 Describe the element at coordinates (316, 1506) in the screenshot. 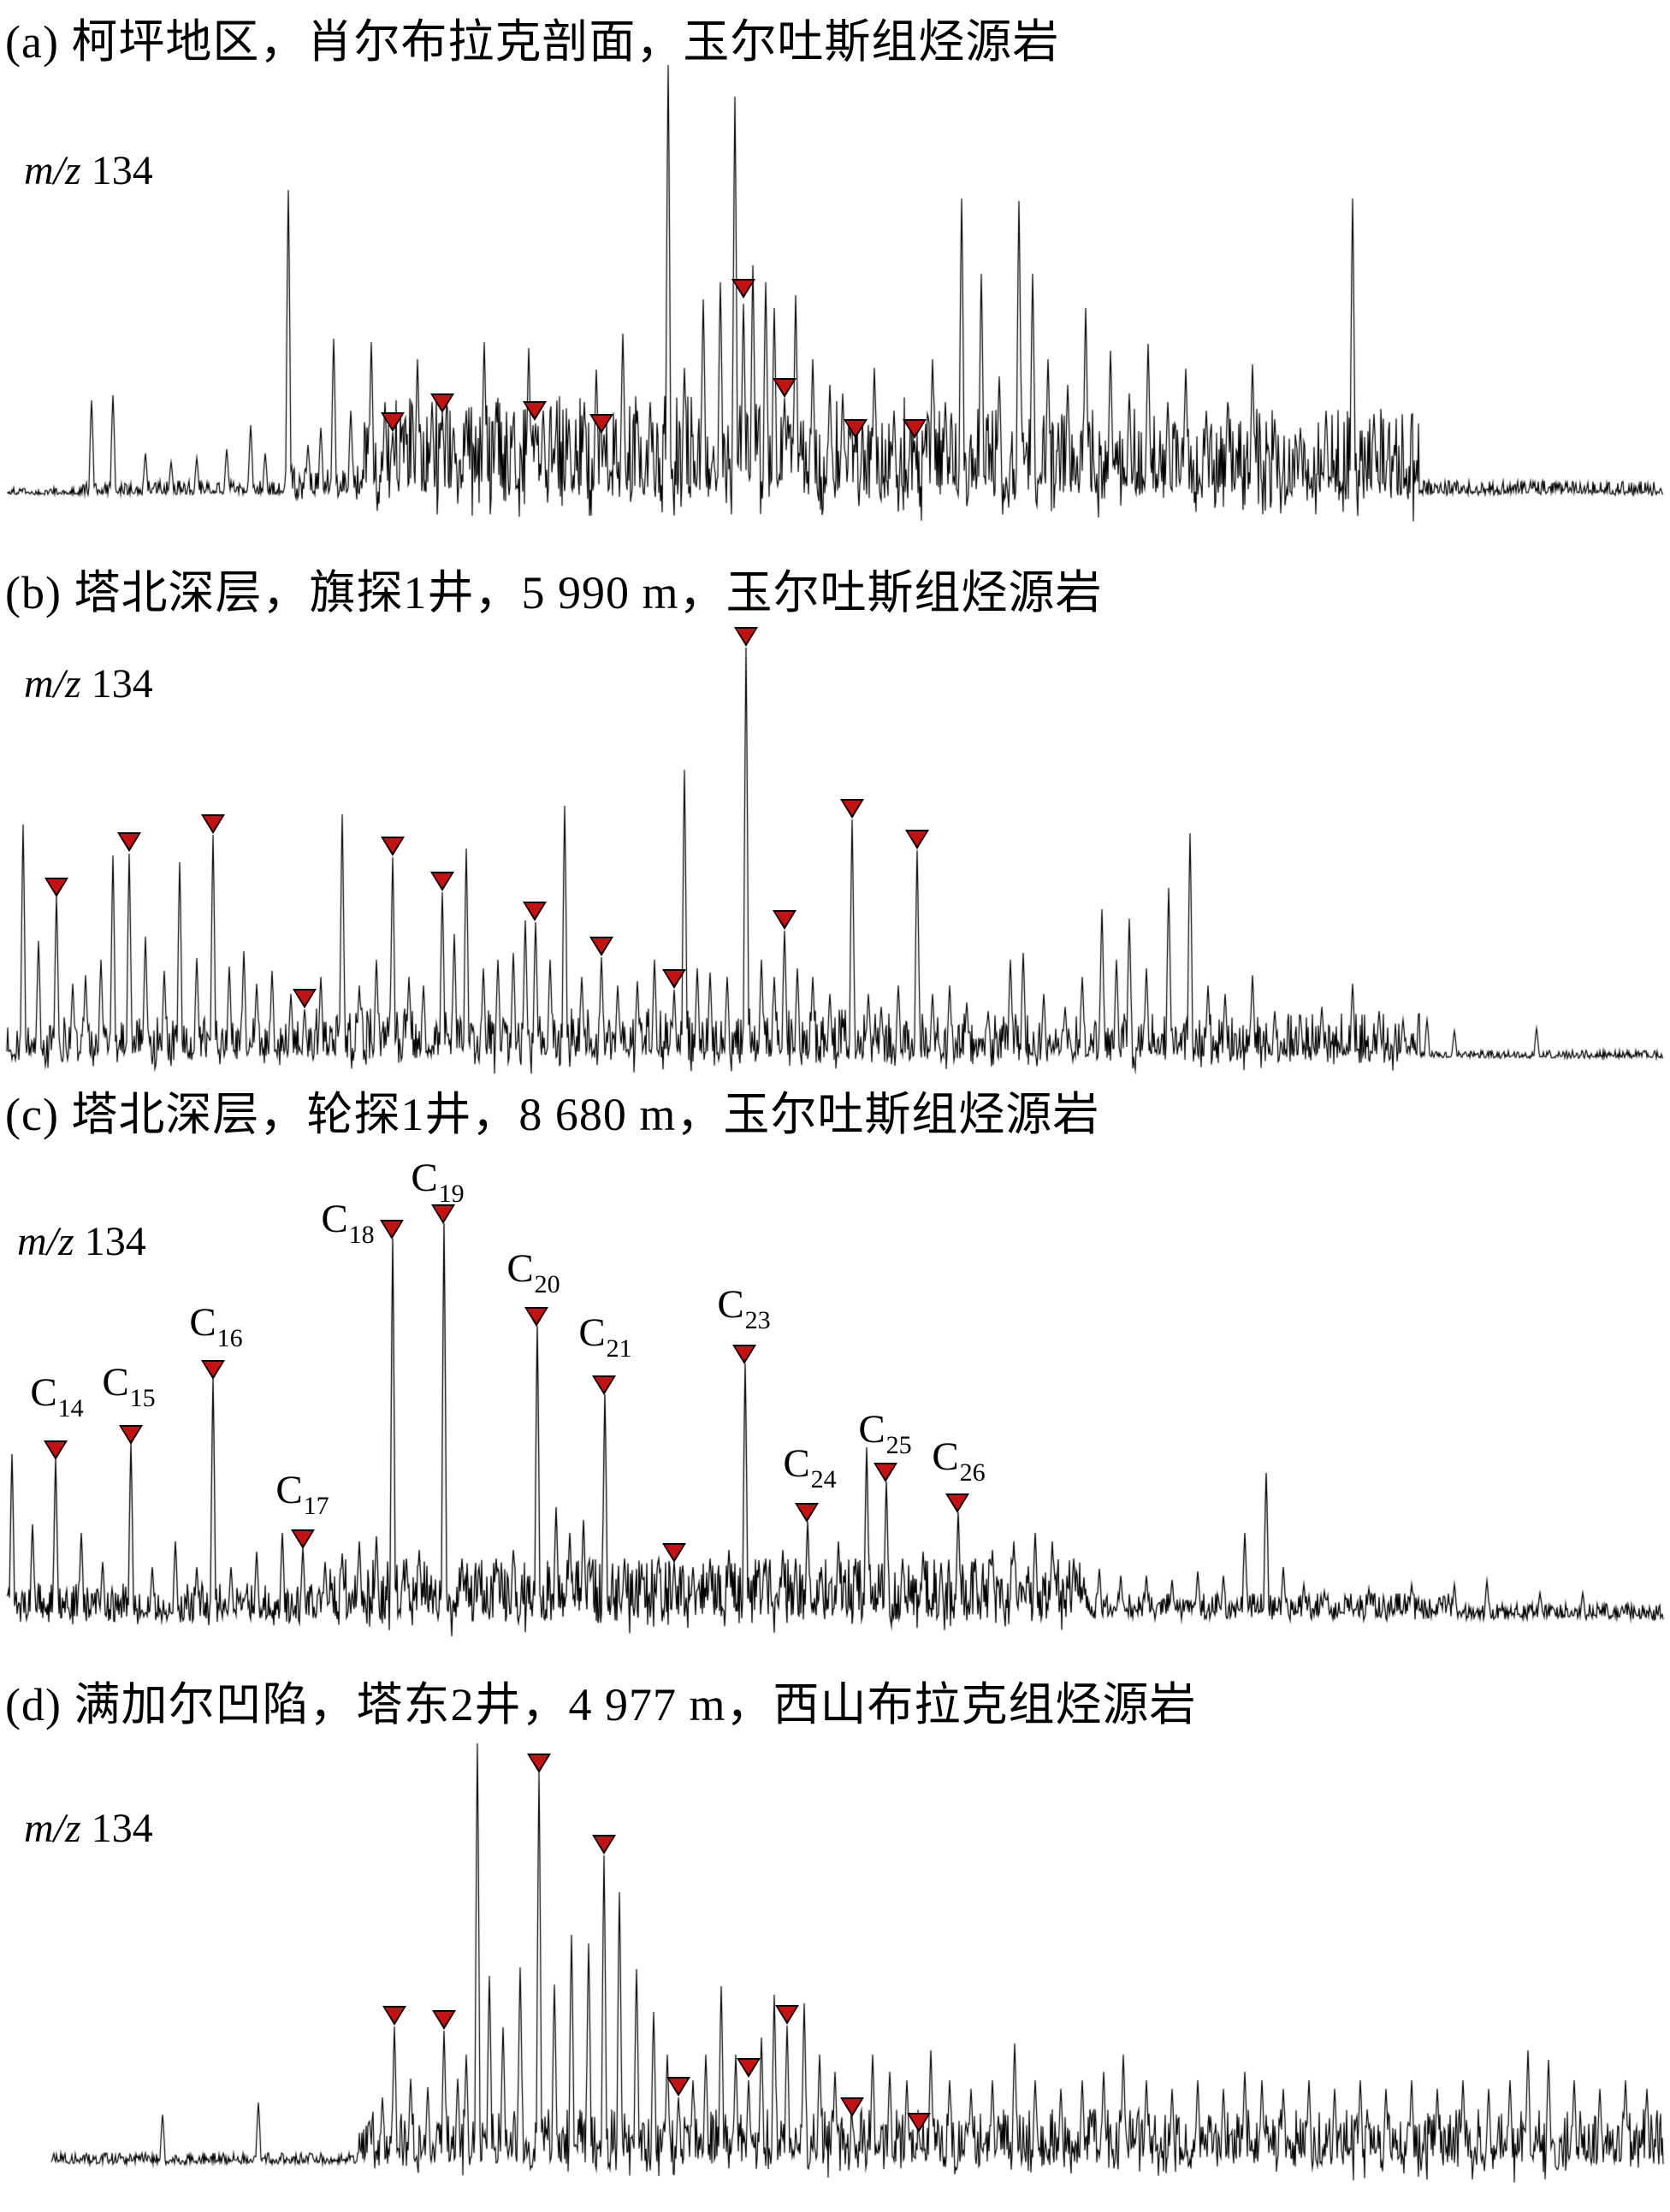

I see `carbon-subscript: 17` at that location.